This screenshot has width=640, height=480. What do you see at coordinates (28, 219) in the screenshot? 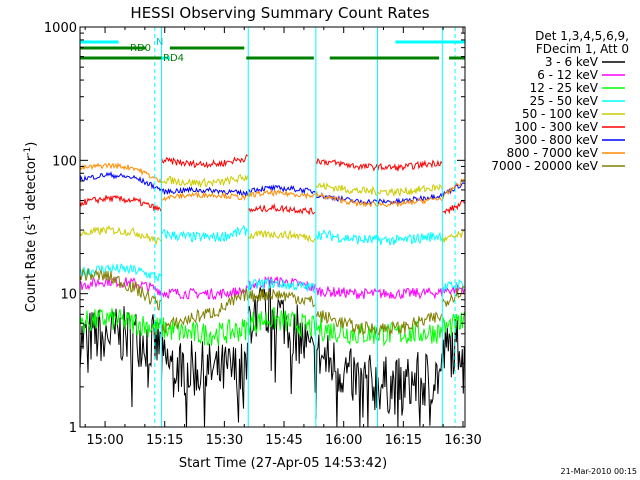
I see `y-axis-label-sup1: -1` at bounding box center [28, 219].